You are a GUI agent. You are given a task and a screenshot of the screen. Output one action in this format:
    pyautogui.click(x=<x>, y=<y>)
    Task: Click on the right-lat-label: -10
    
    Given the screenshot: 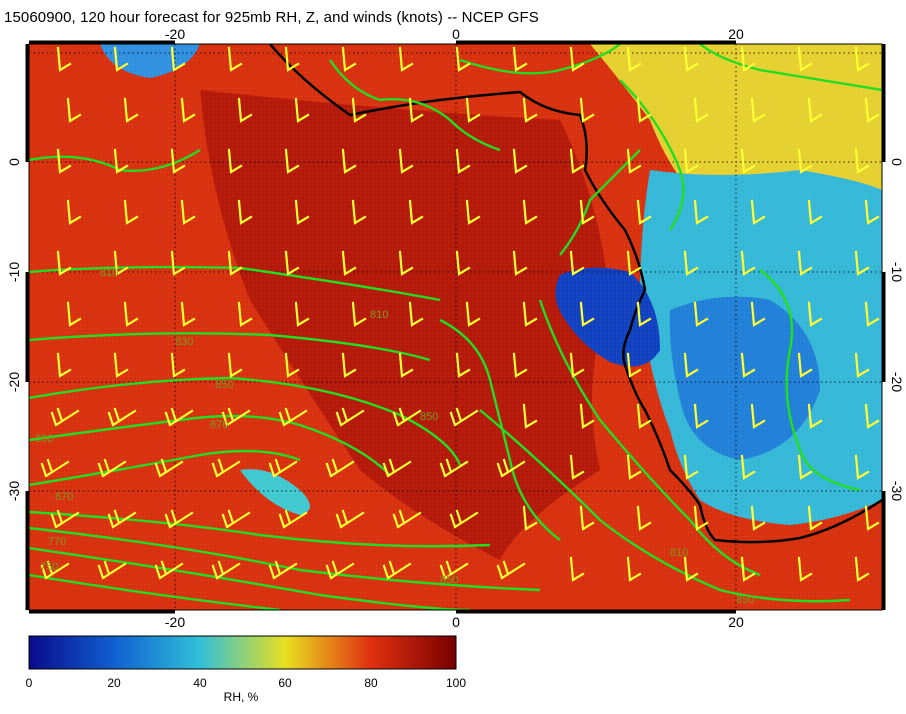 What is the action you would take?
    pyautogui.click(x=897, y=272)
    